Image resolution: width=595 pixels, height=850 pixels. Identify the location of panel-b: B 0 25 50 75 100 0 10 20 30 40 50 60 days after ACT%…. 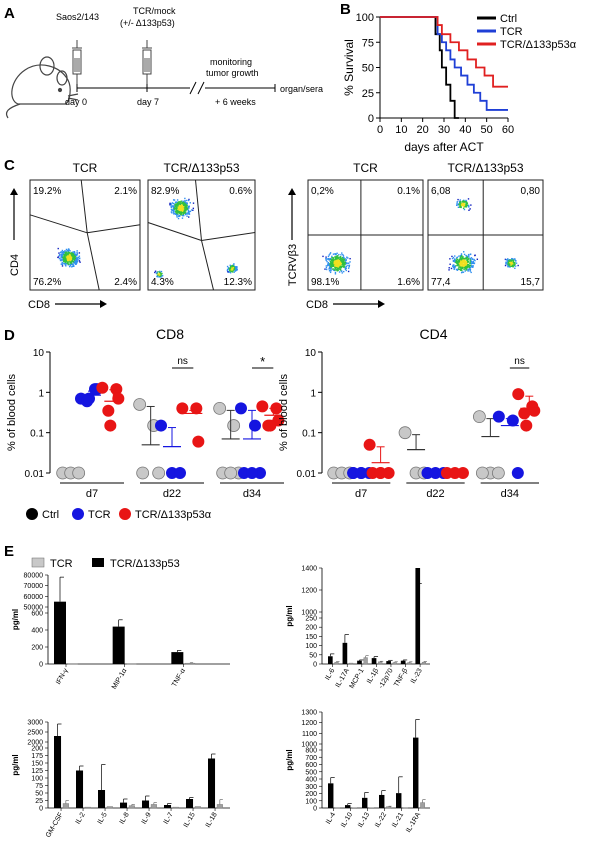
(458, 77).